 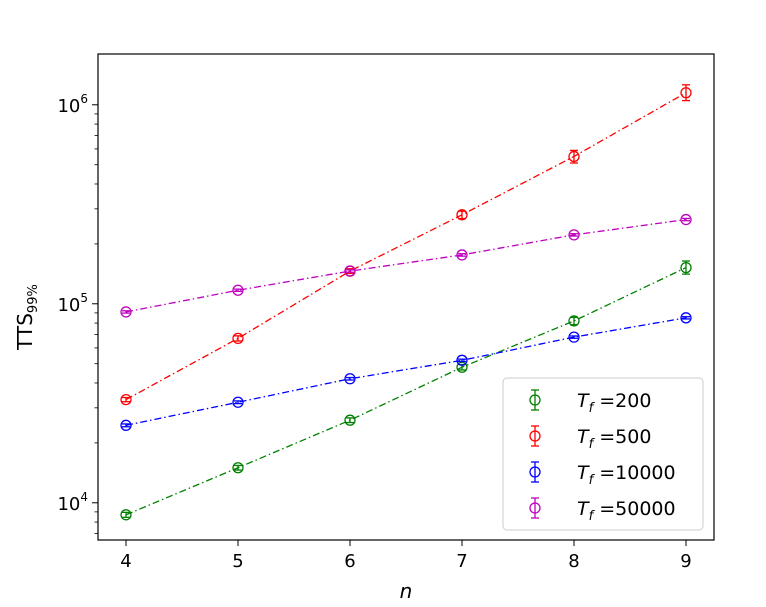 What do you see at coordinates (237, 561) in the screenshot?
I see `x-tick-label: 5` at bounding box center [237, 561].